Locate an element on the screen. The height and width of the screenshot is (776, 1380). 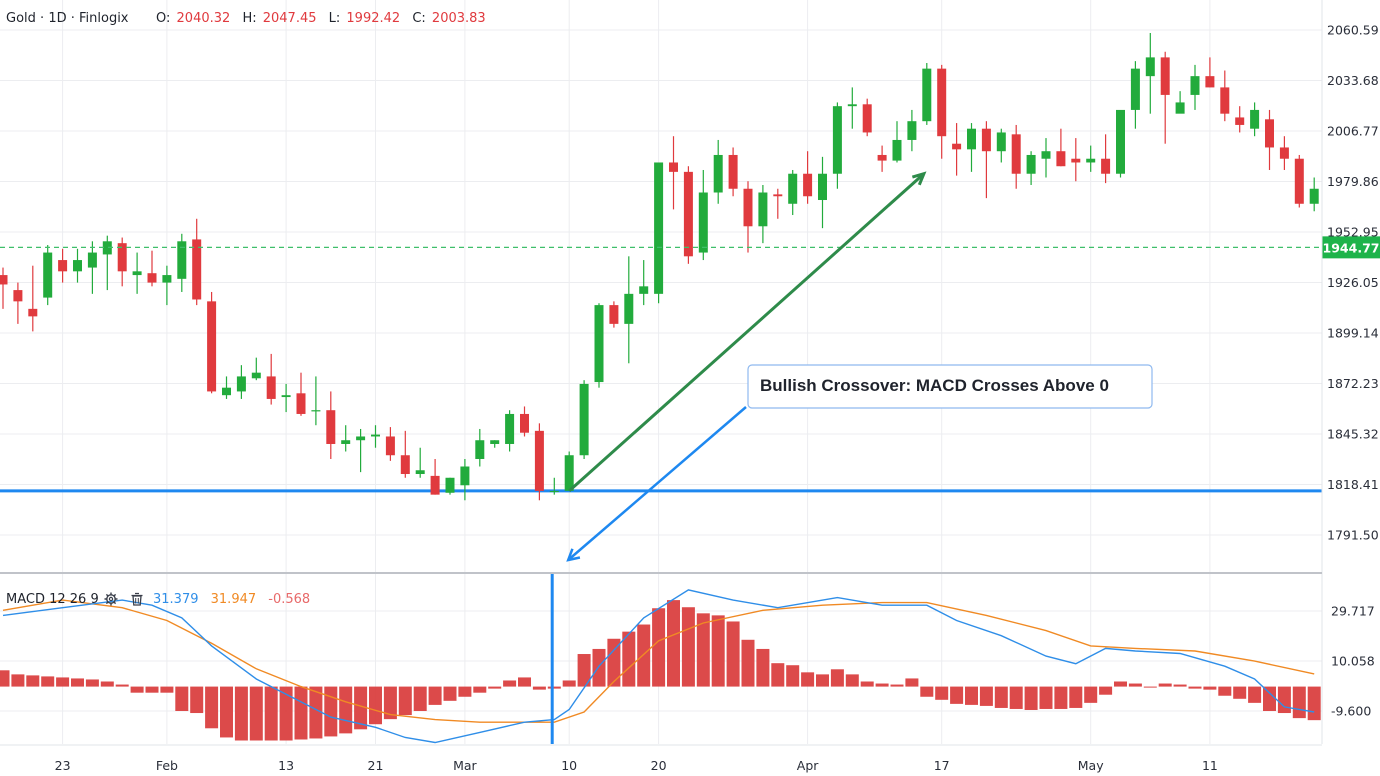
macd-value: 31.379 is located at coordinates (176, 599).